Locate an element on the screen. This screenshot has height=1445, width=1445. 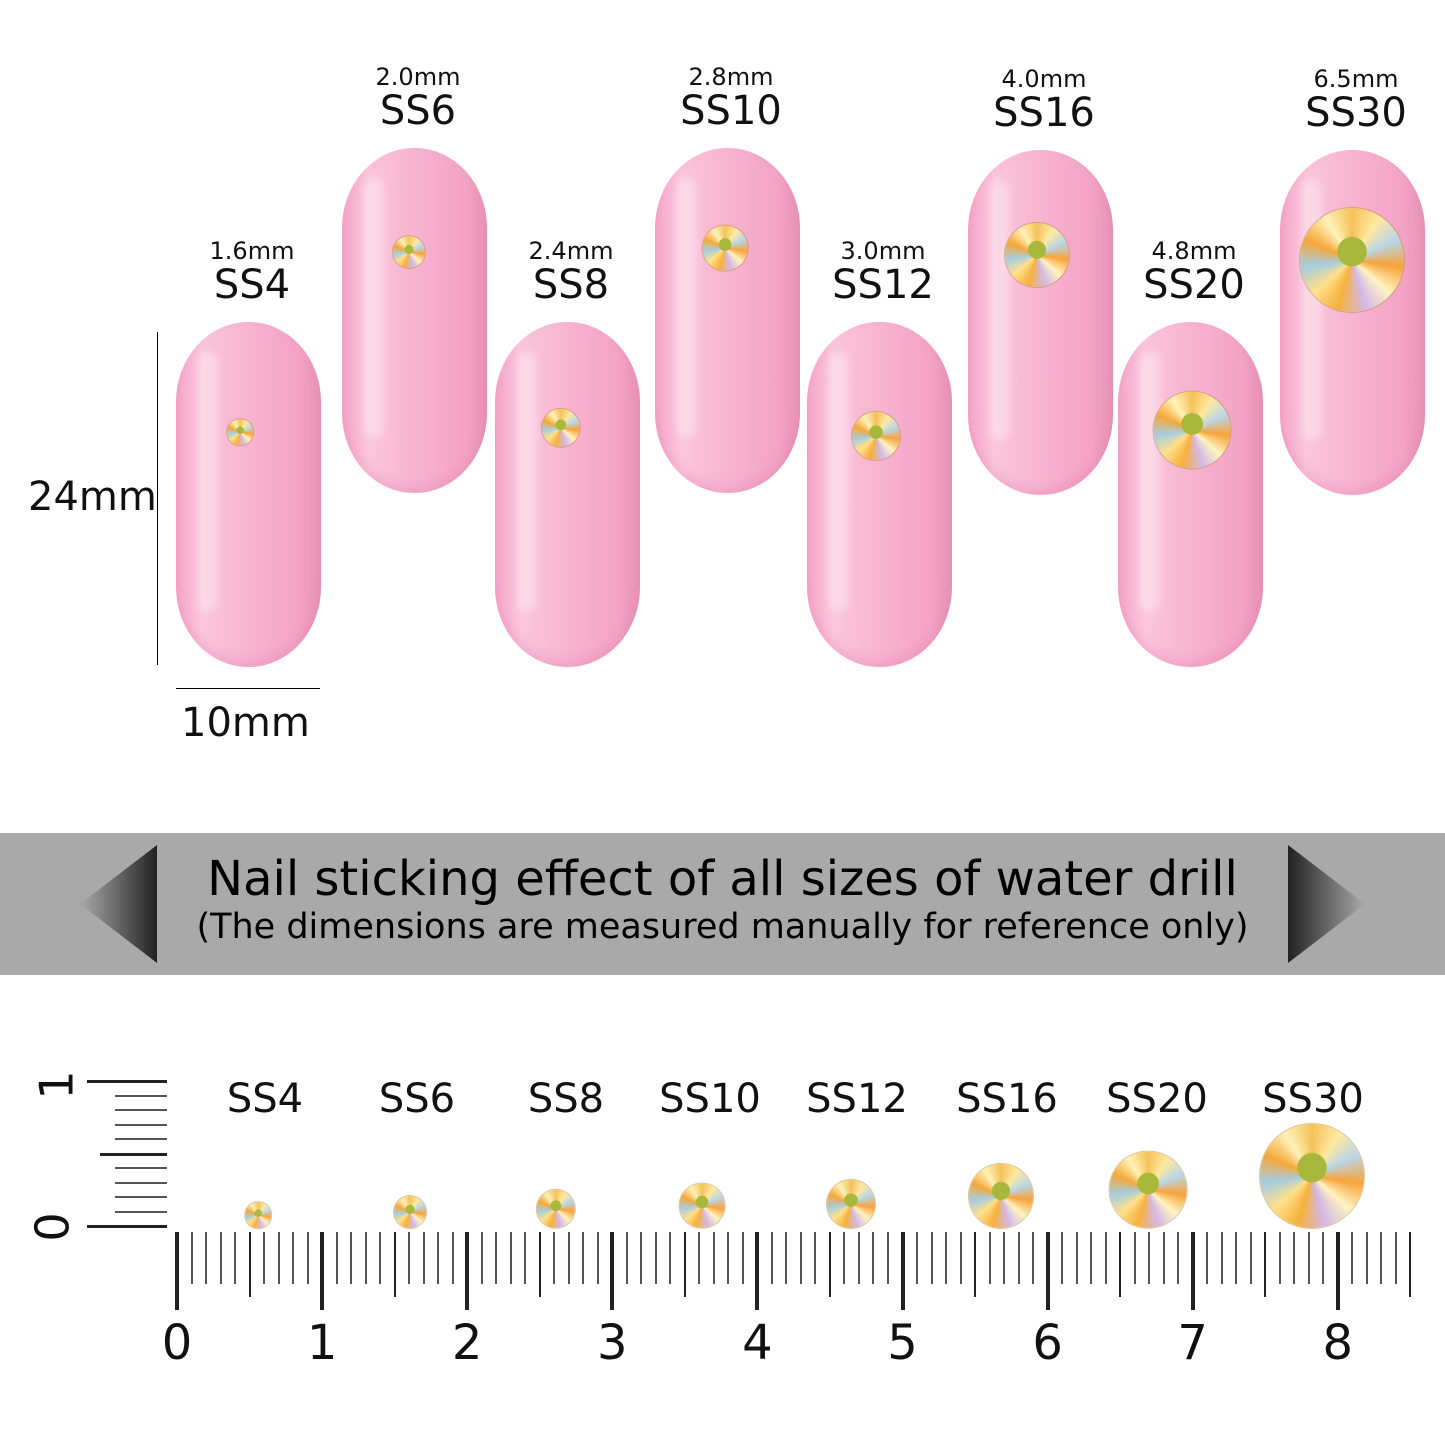
ruler-number: 3 is located at coordinates (612, 1343).